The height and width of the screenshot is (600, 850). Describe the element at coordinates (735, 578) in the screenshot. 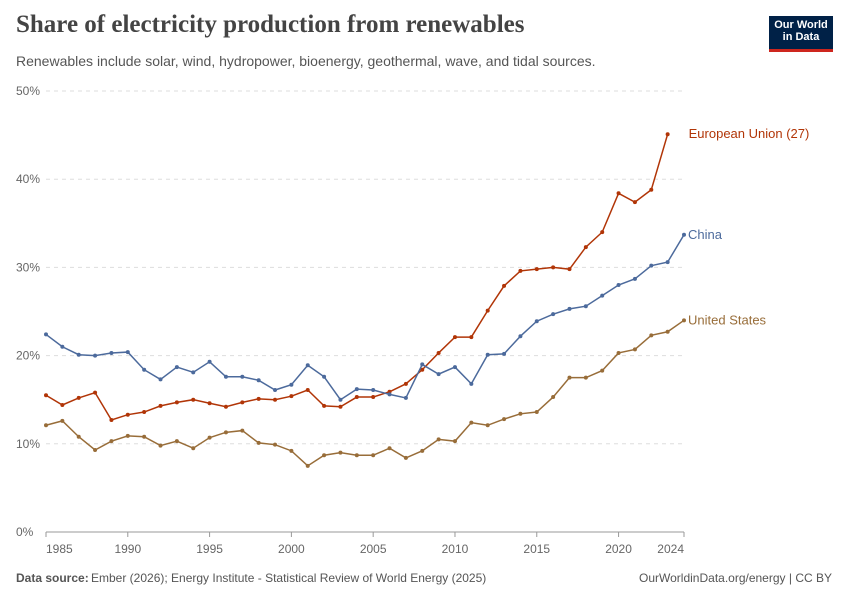

I see `footer-right: OurWorldinData.org/energy | CC BY` at that location.